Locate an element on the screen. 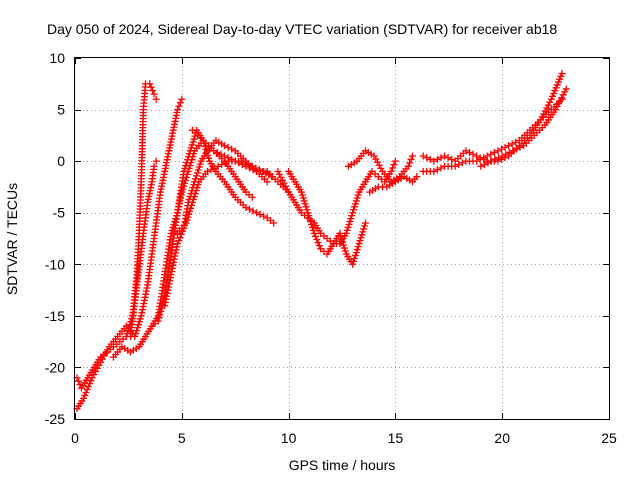  y-tick-label: -25 is located at coordinates (55, 419).